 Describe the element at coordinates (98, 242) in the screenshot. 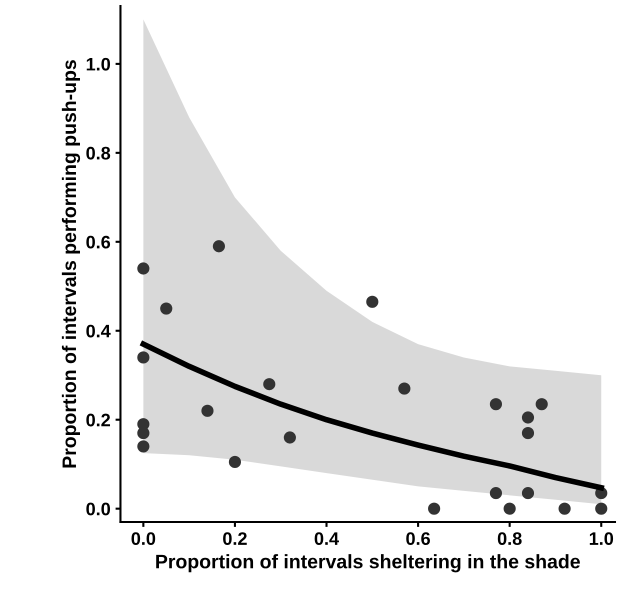

I see `y-tick-label: 0.6` at that location.